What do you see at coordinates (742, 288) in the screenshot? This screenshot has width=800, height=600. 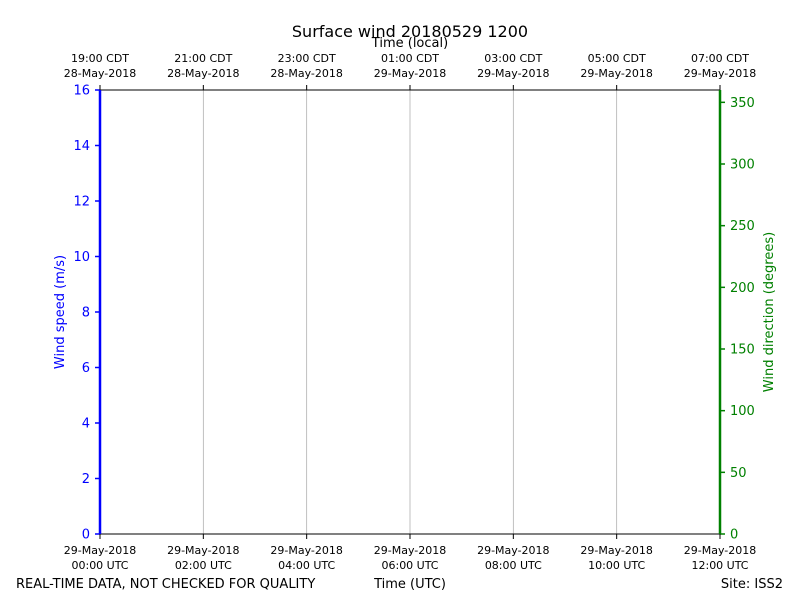 I see `right-y-tick-label: 200` at bounding box center [742, 288].